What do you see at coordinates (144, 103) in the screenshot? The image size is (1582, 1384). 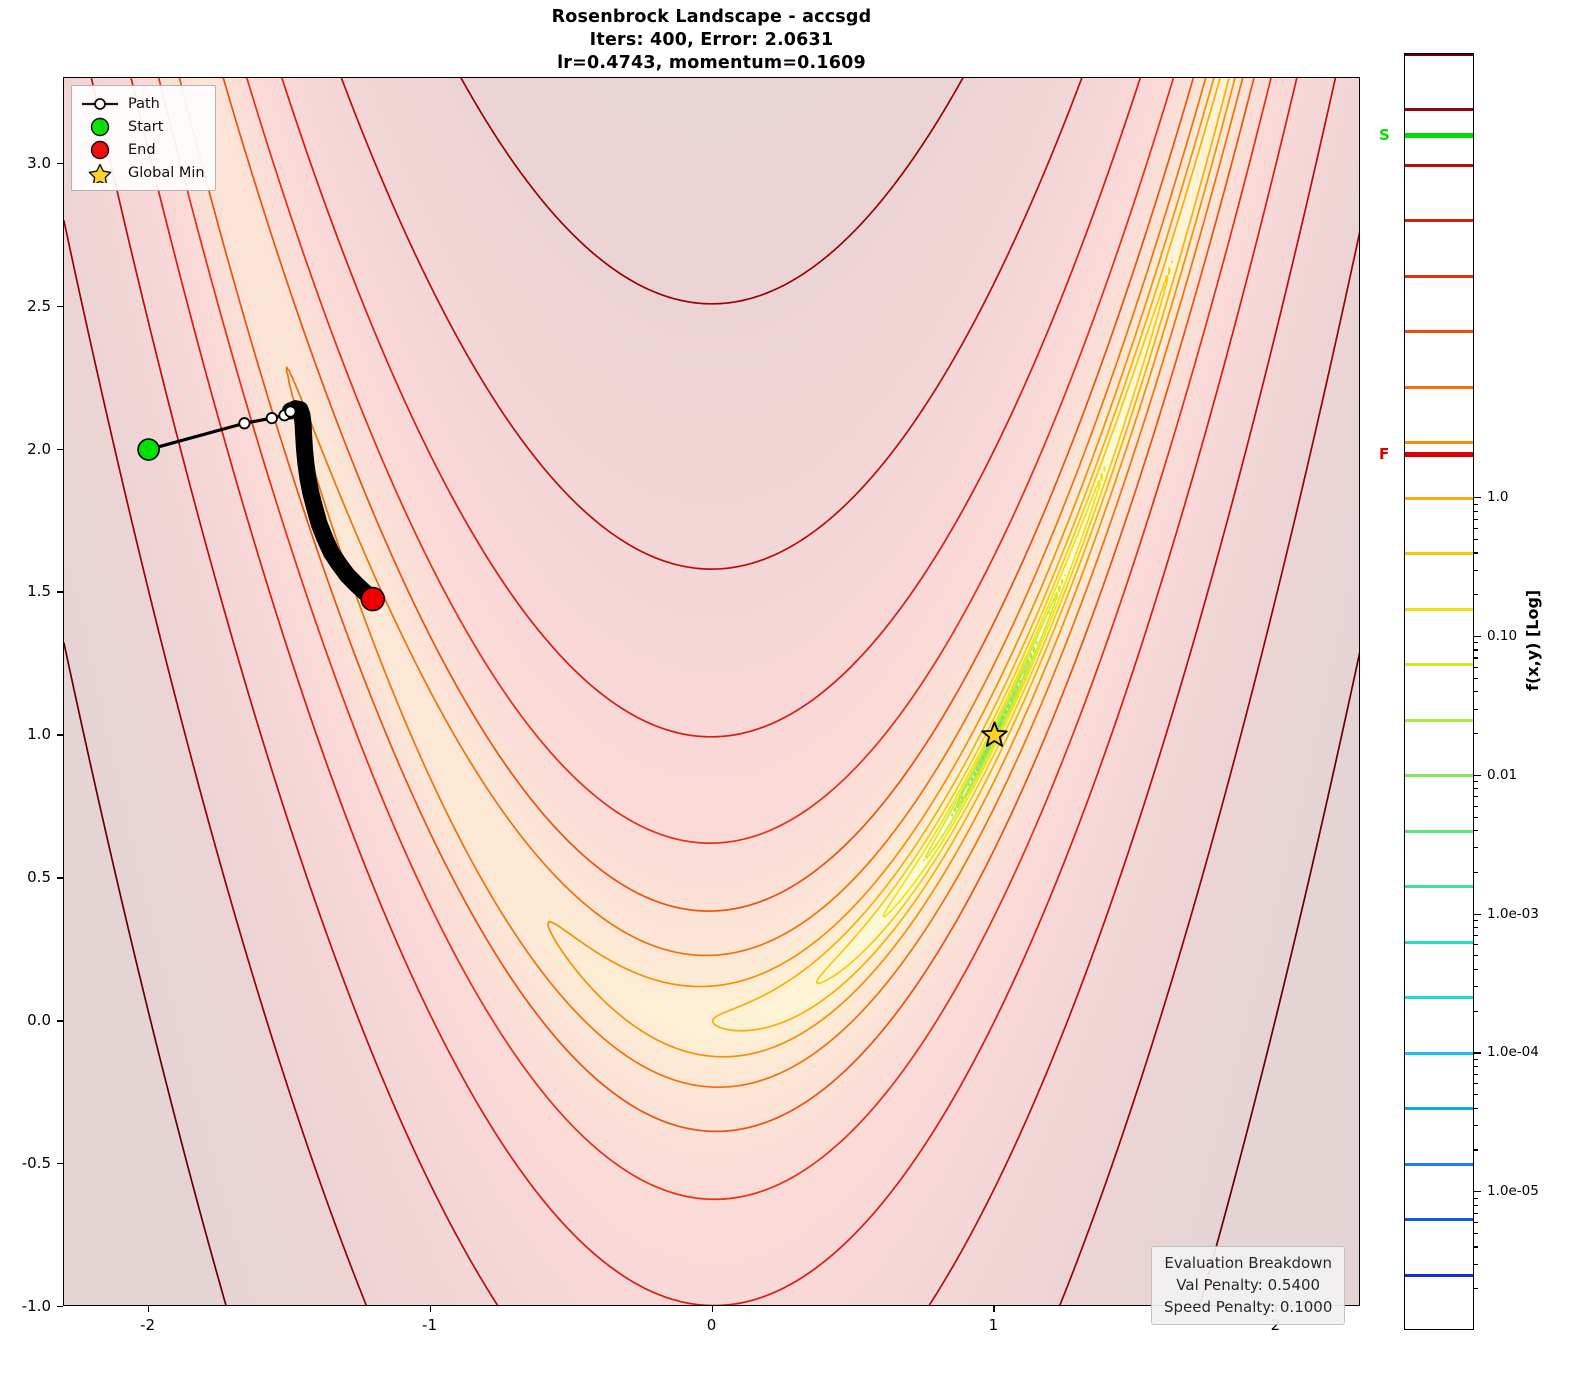 I see `legend-label-path: Path` at bounding box center [144, 103].